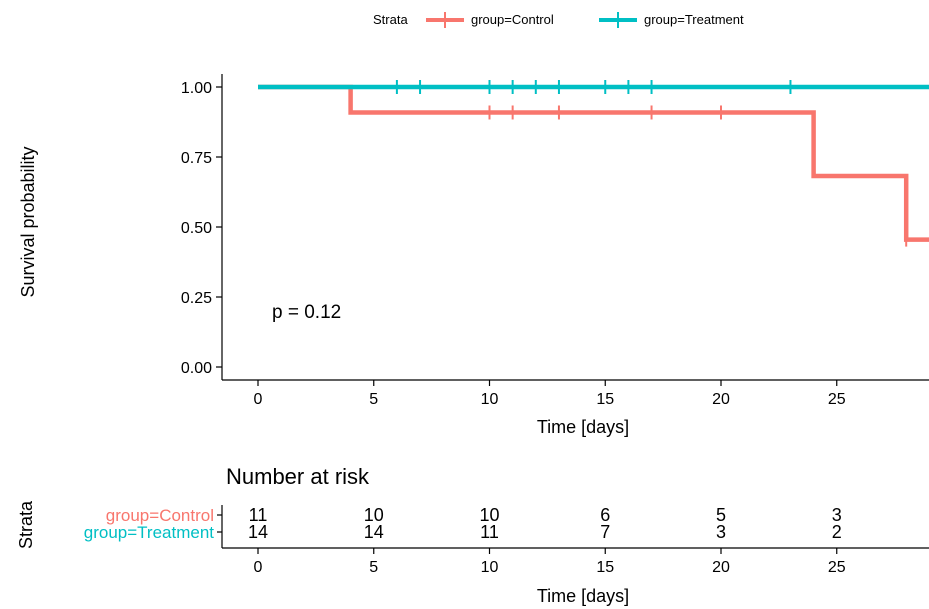 This screenshot has height=609, width=929. What do you see at coordinates (258, 567) in the screenshot?
I see `risk-x-tick-label: 0` at bounding box center [258, 567].